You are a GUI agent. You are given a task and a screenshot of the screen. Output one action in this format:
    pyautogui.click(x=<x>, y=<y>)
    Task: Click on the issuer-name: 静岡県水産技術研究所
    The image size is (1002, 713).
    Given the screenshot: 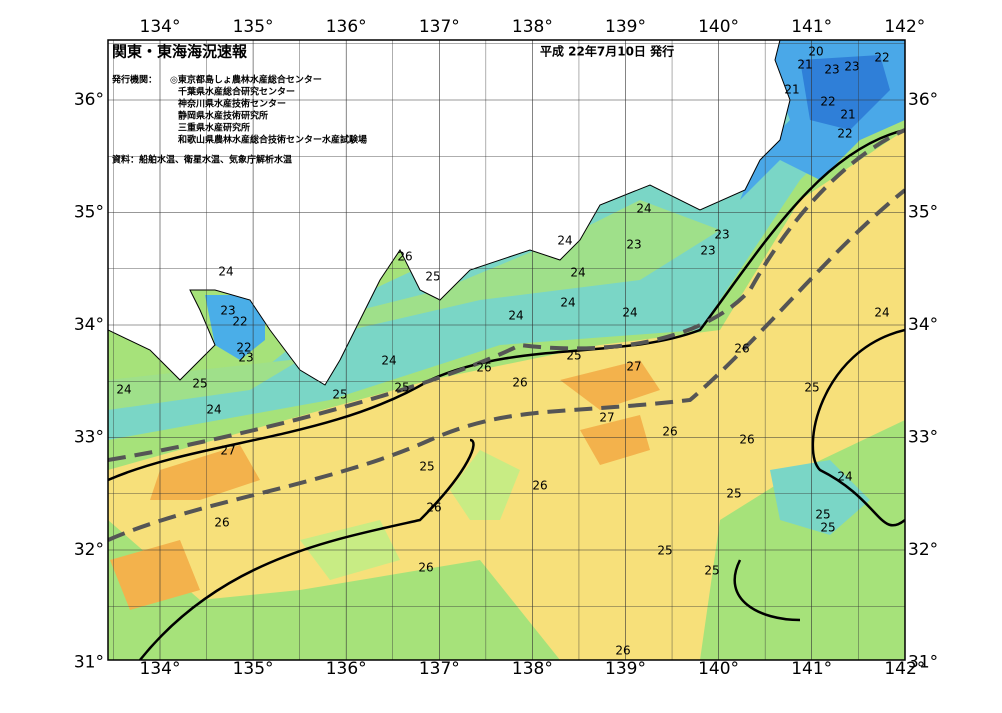 What is the action you would take?
    pyautogui.click(x=223, y=116)
    